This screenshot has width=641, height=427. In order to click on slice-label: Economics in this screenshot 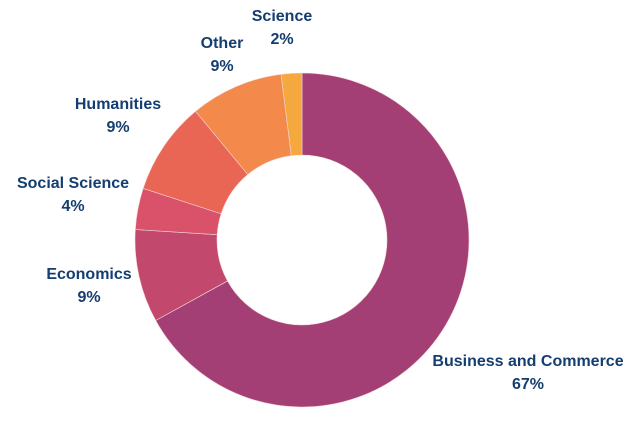, I will do `click(88, 274)`.